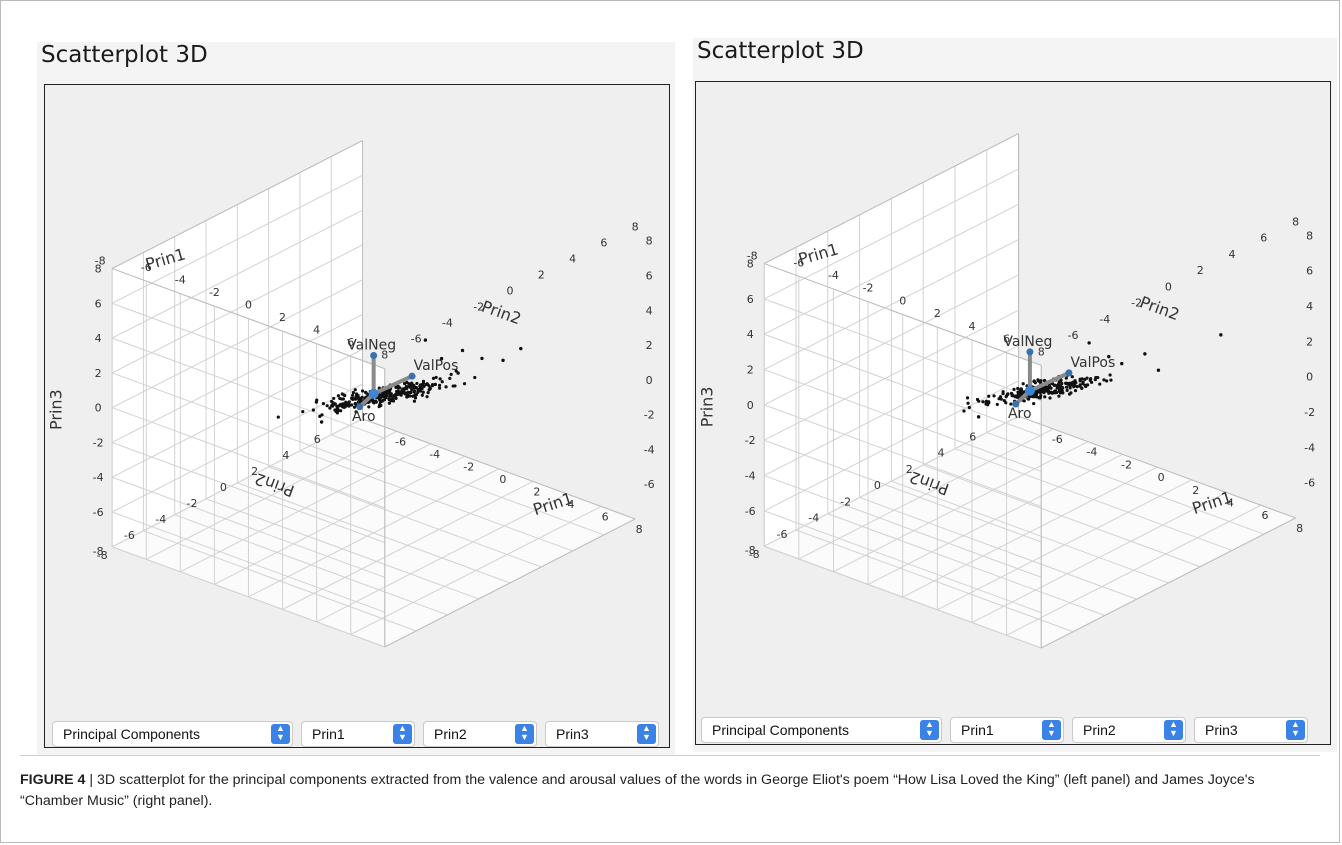 The height and width of the screenshot is (845, 1342). What do you see at coordinates (350, 342) in the screenshot?
I see `tick-label-prin1-top: 6` at bounding box center [350, 342].